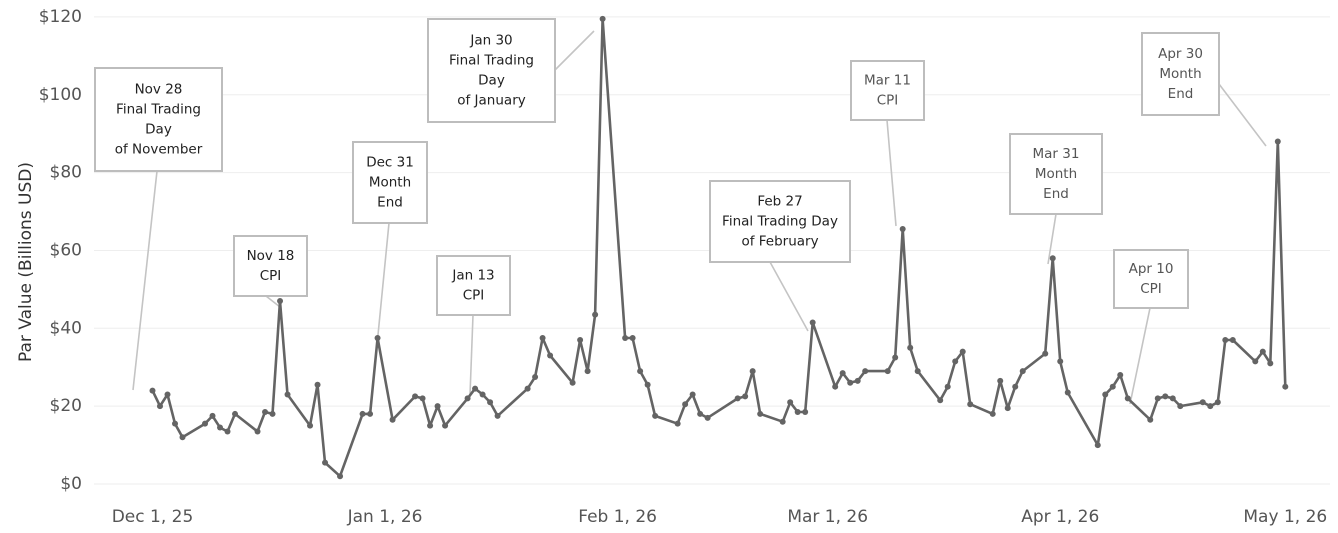 The width and height of the screenshot is (1338, 533). I want to click on y-tick-label: $20, so click(66, 406).